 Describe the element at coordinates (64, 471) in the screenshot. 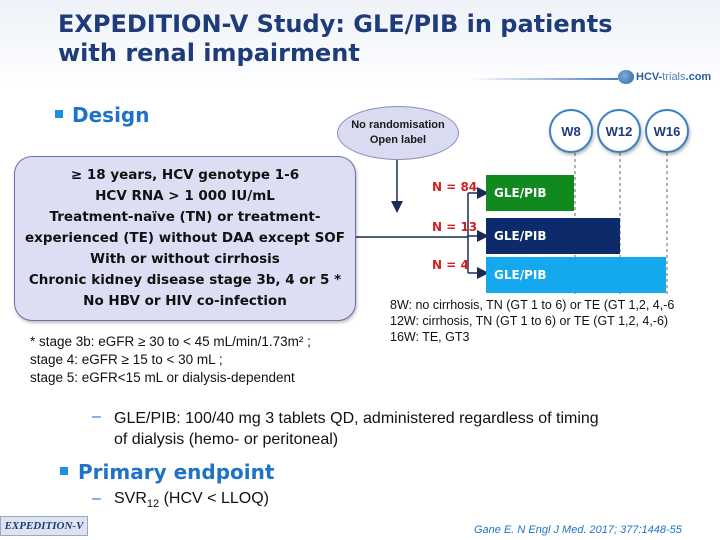

I see `primary-bullet-icon` at that location.